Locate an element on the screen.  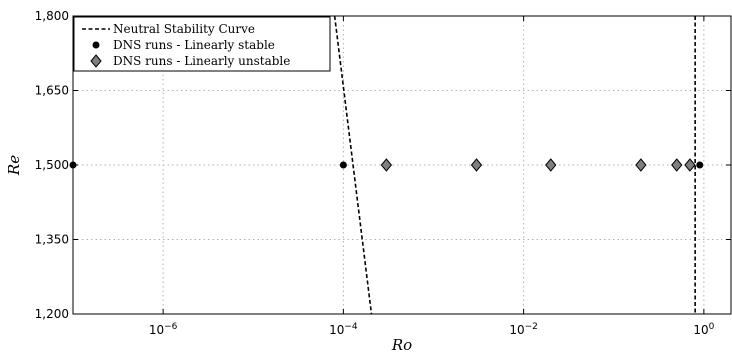
y-tick-label: 1,350 is located at coordinates (52, 240).